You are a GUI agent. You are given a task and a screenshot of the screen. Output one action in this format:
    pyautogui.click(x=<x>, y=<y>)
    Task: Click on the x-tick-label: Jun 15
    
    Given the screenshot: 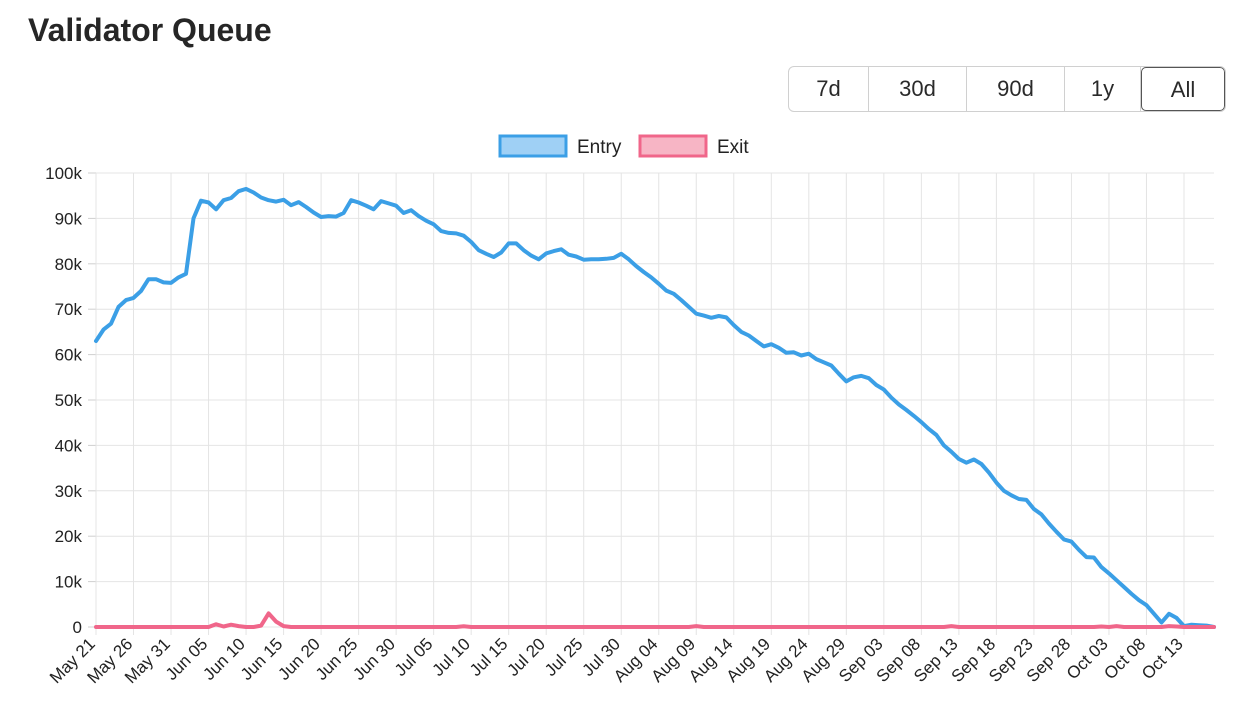 What is the action you would take?
    pyautogui.click(x=262, y=659)
    